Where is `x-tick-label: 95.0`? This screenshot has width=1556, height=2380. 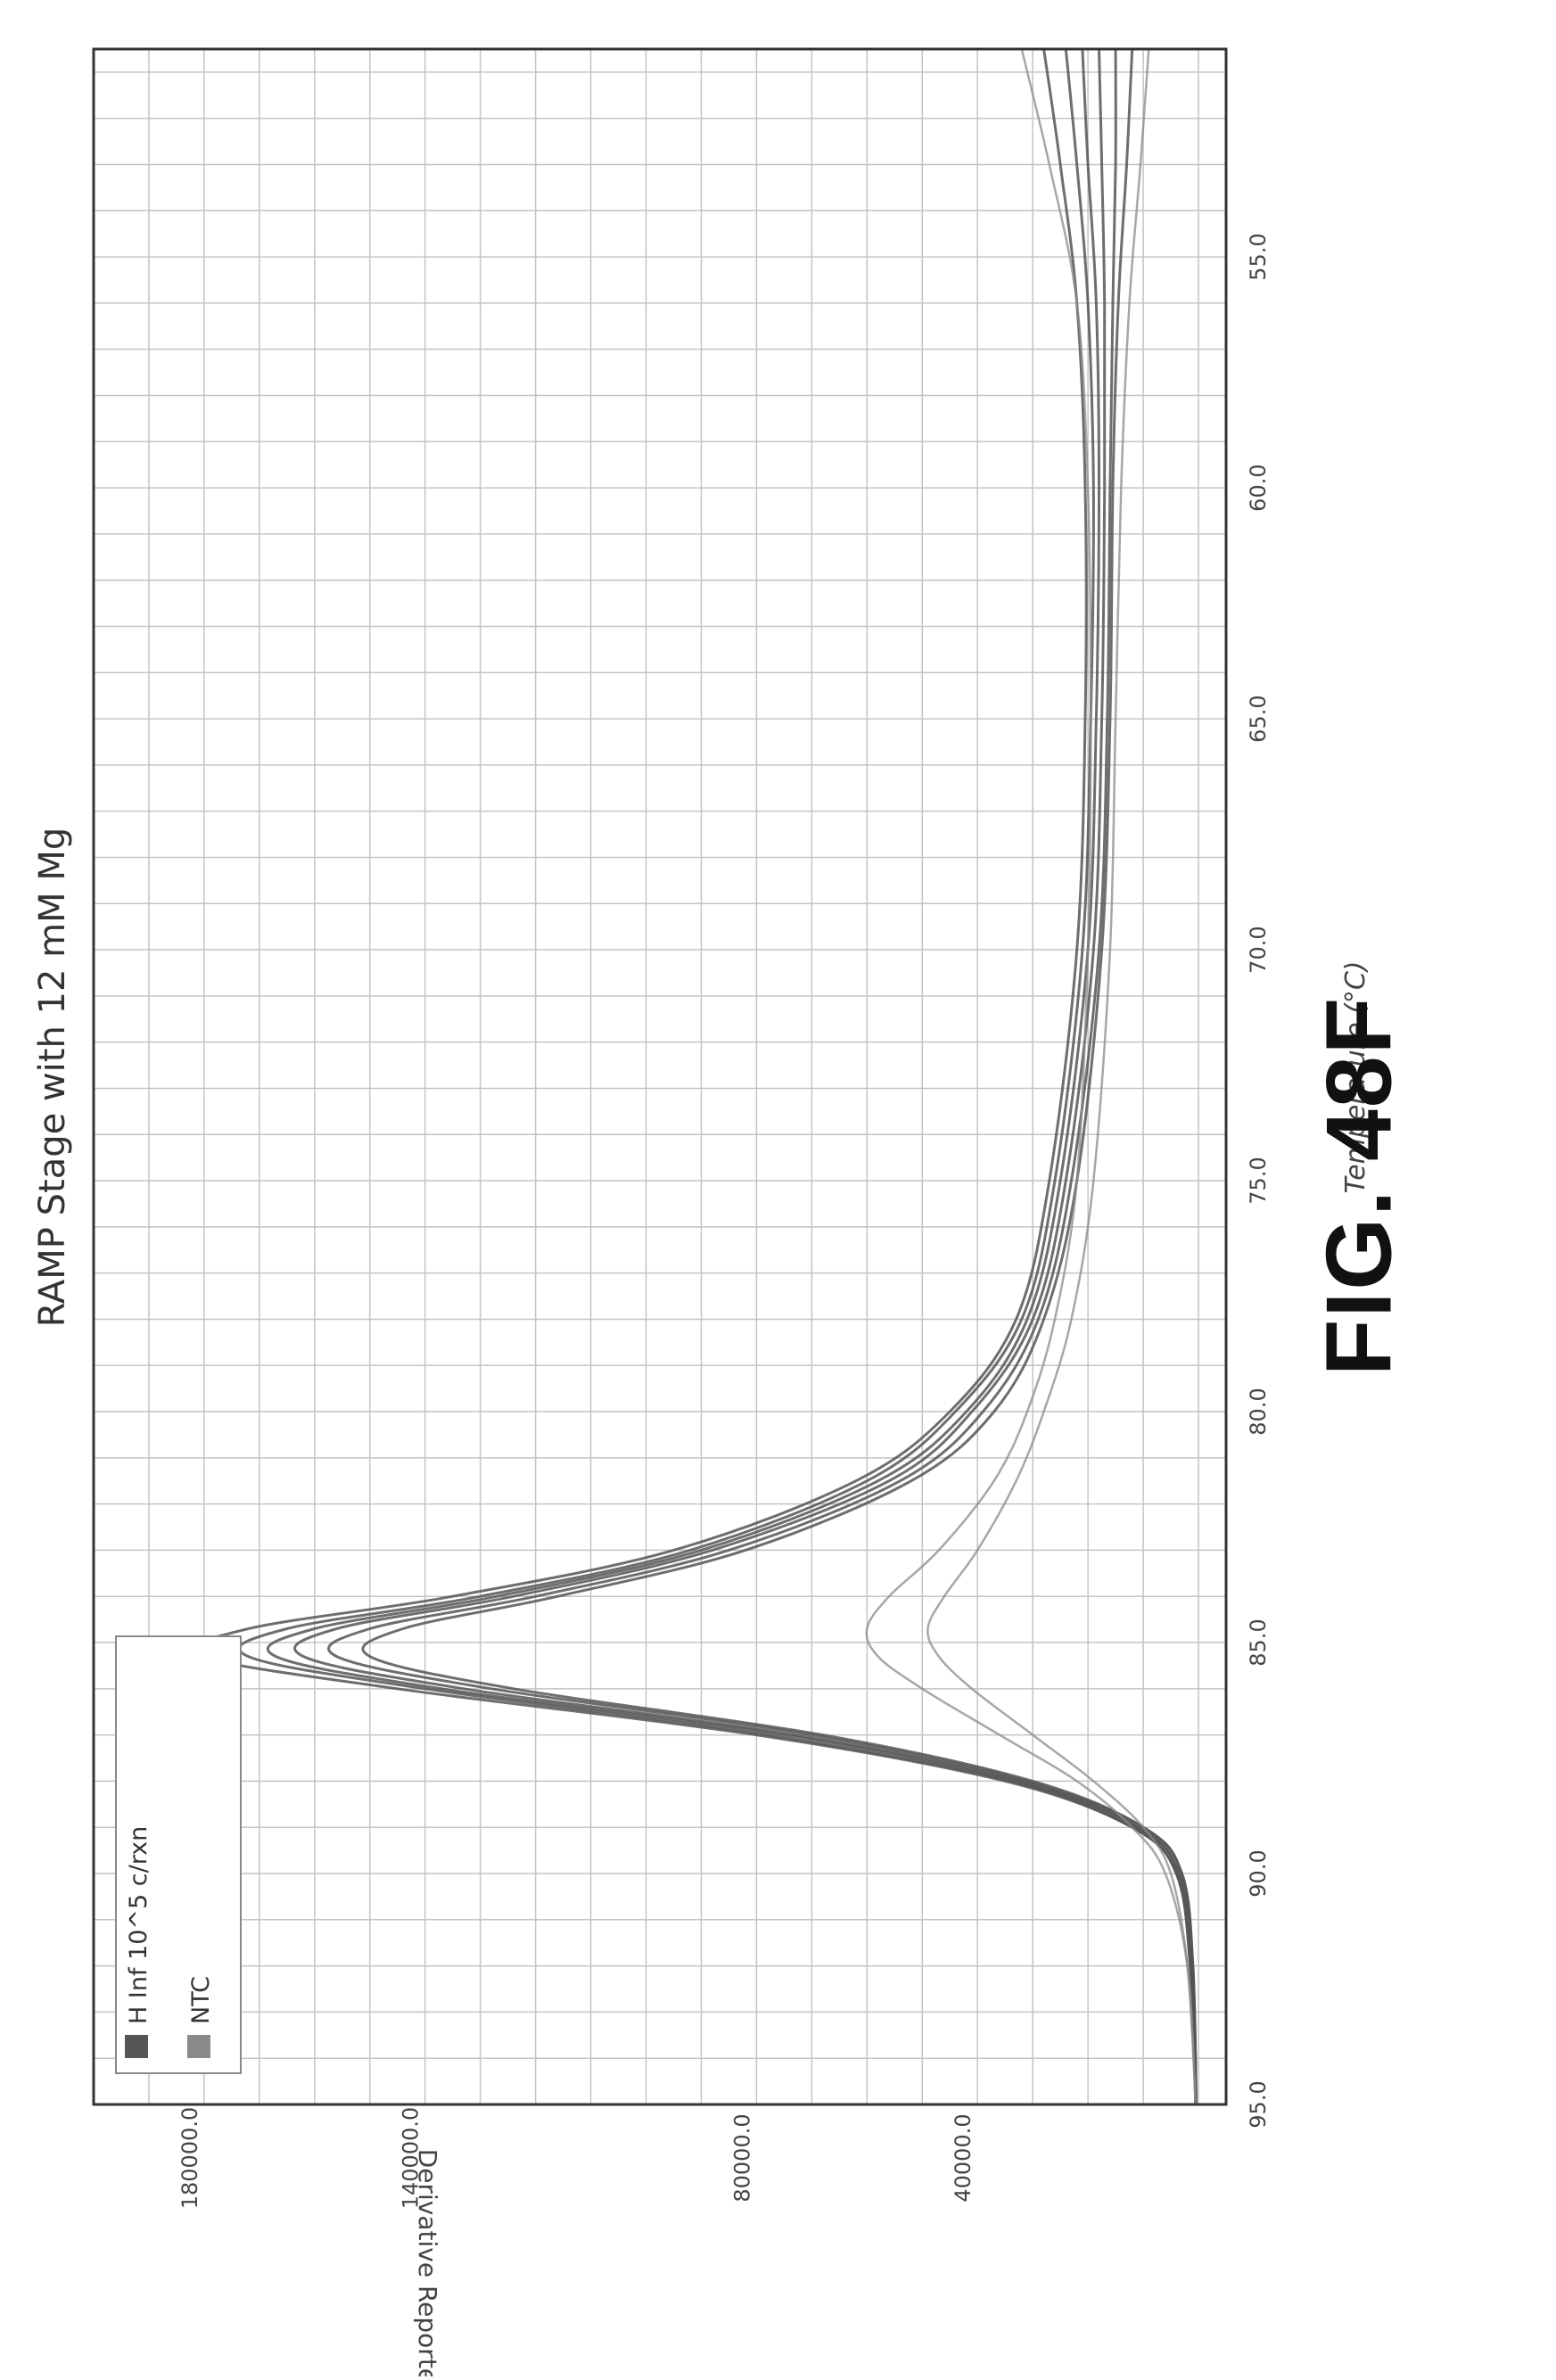 x-tick-label: 95.0 is located at coordinates (1258, 2104).